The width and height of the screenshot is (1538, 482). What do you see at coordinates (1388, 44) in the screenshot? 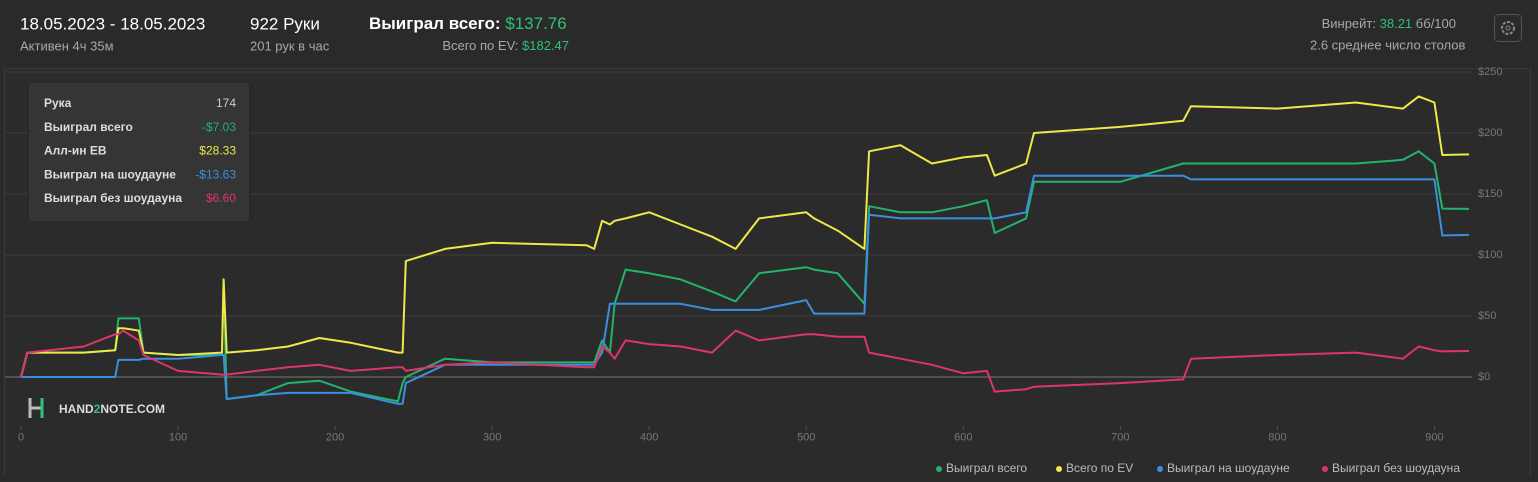
I see `tables: 2.6 среднее число столов` at bounding box center [1388, 44].